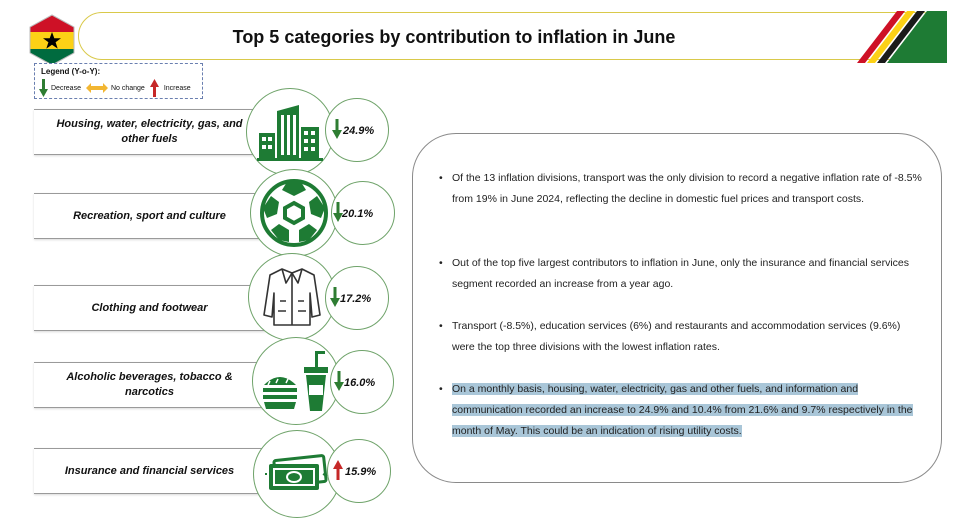 This screenshot has width=954, height=518. What do you see at coordinates (96, 88) in the screenshot?
I see `double-arrow-icon` at bounding box center [96, 88].